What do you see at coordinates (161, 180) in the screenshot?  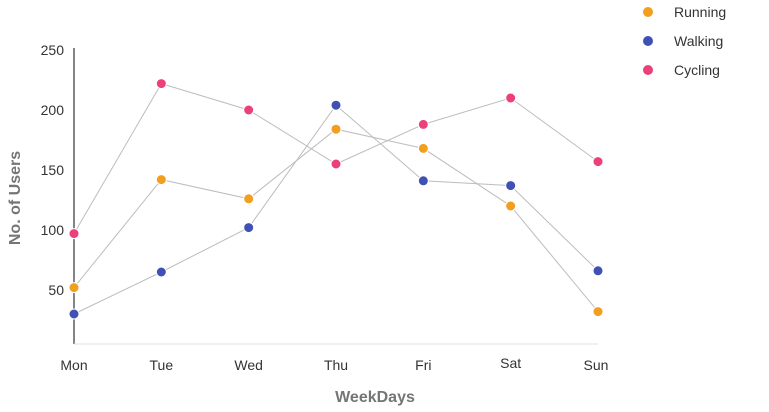 I see `point-running-tue` at bounding box center [161, 180].